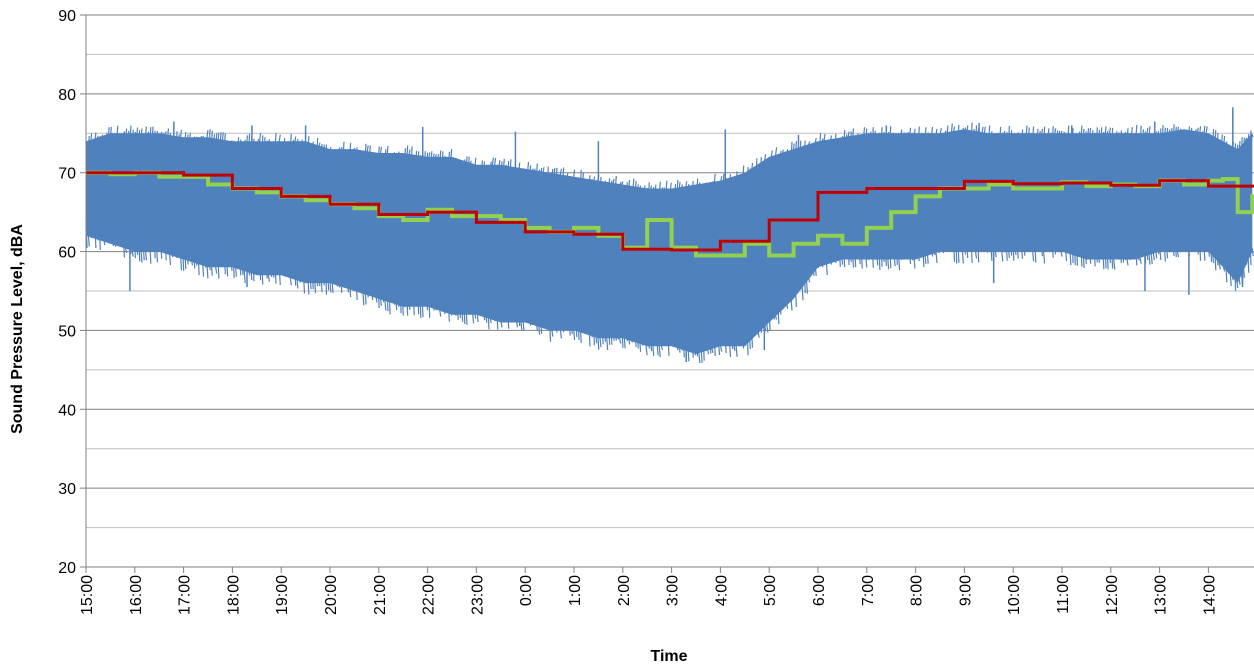  What do you see at coordinates (67, 16) in the screenshot?
I see `y-tick-label: 90` at bounding box center [67, 16].